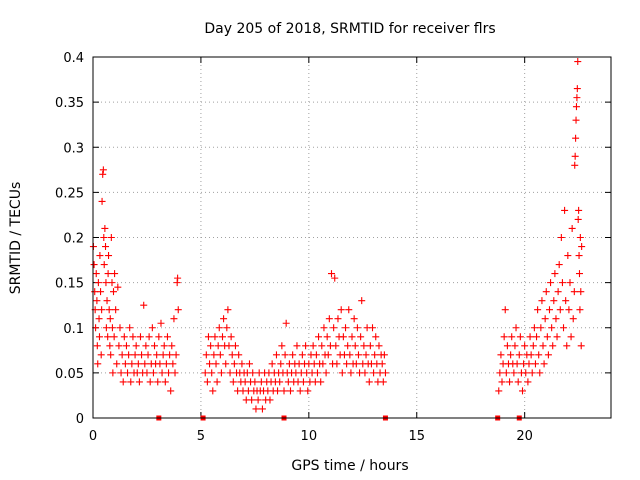 This screenshot has height=480, width=640. What do you see at coordinates (80, 419) in the screenshot?
I see `y-tick-label: 0` at bounding box center [80, 419].